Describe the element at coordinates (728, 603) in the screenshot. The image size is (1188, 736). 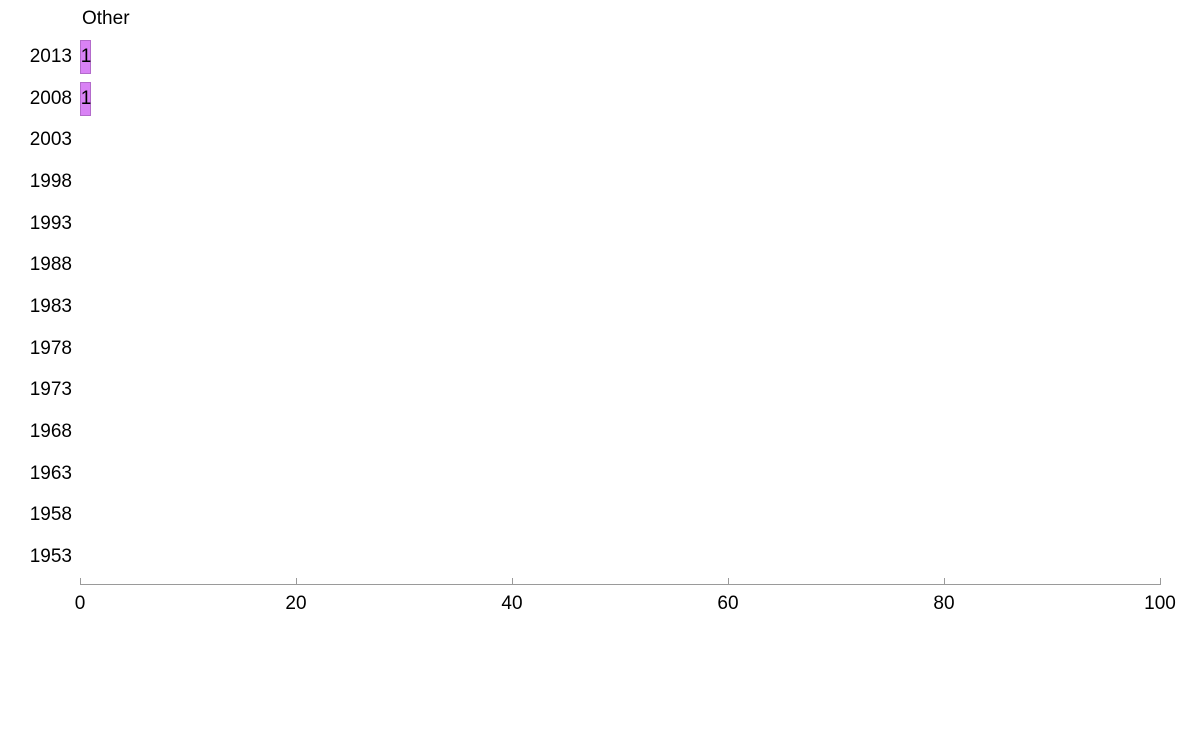
I see `x-tick-label: 60` at that location.